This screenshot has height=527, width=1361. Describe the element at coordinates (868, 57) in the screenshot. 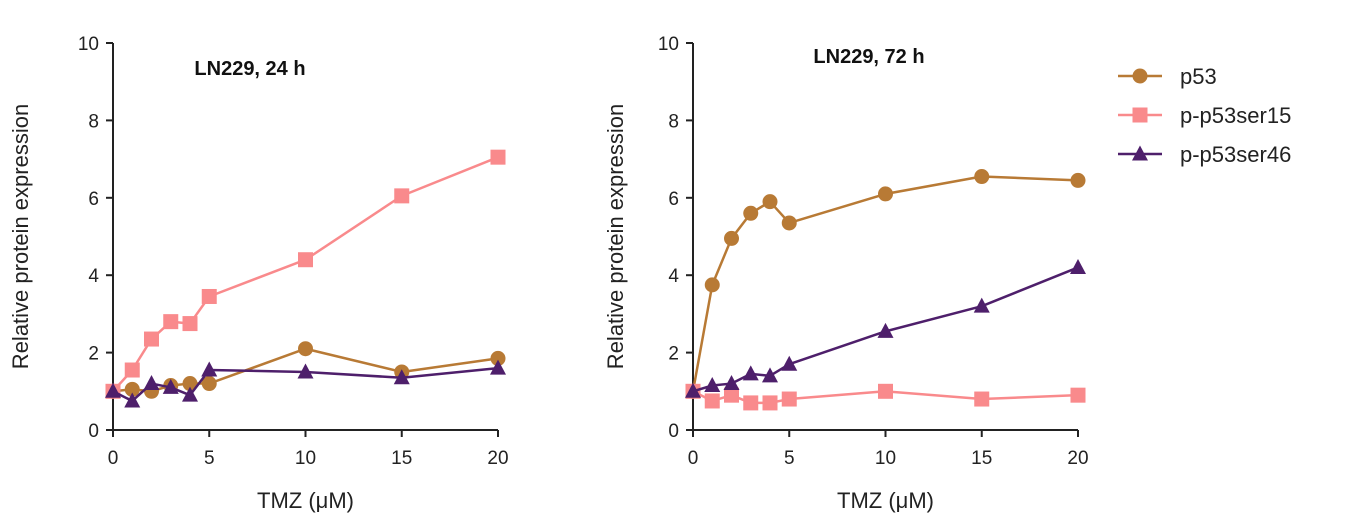

I see `chart-title: LN229, 72 h` at that location.